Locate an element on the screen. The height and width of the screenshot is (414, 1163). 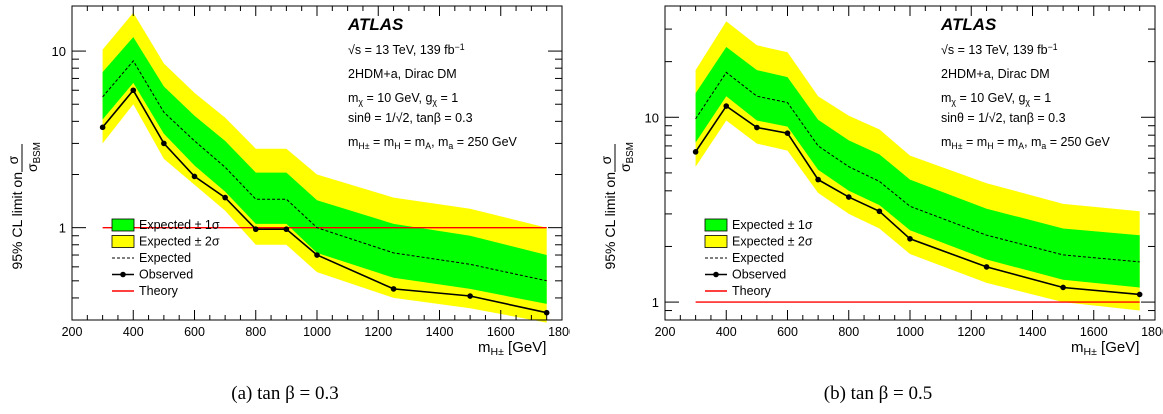
caption-b: (b) tan β = 0.5 is located at coordinates (878, 393).